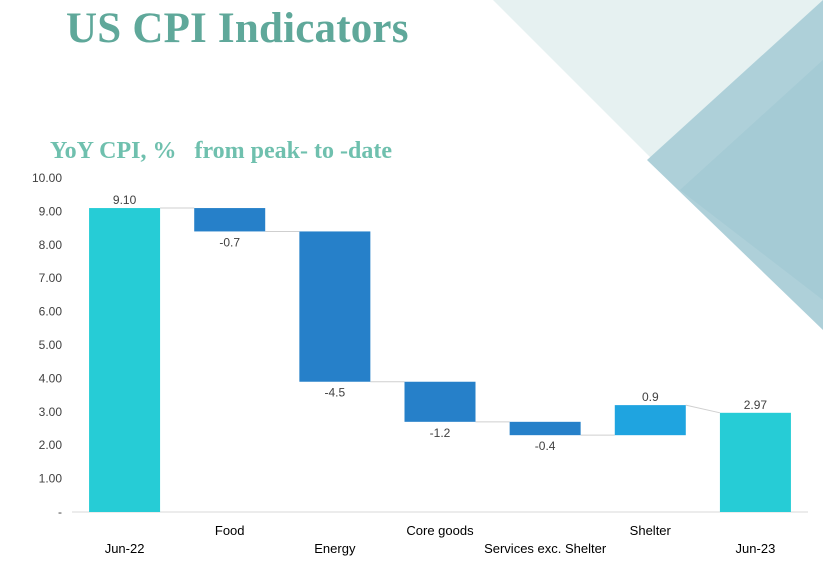  I want to click on chart-subtitle: YoY CPI, % from peak- to -date, so click(221, 151).